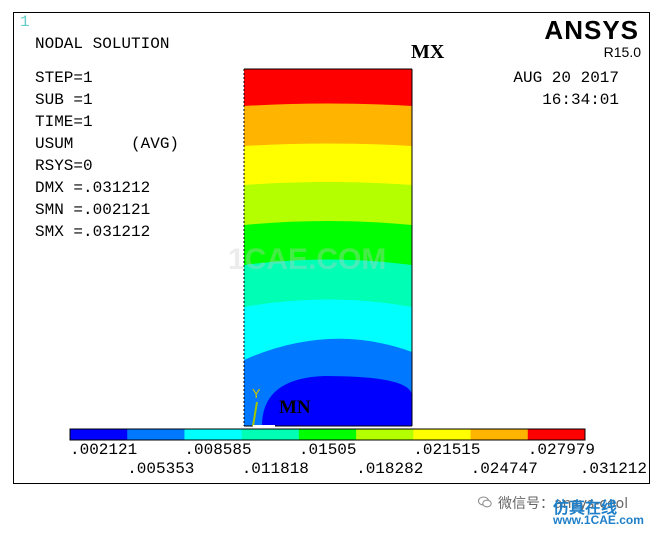  Describe the element at coordinates (64, 122) in the screenshot. I see `time-line: TIME=1` at that location.